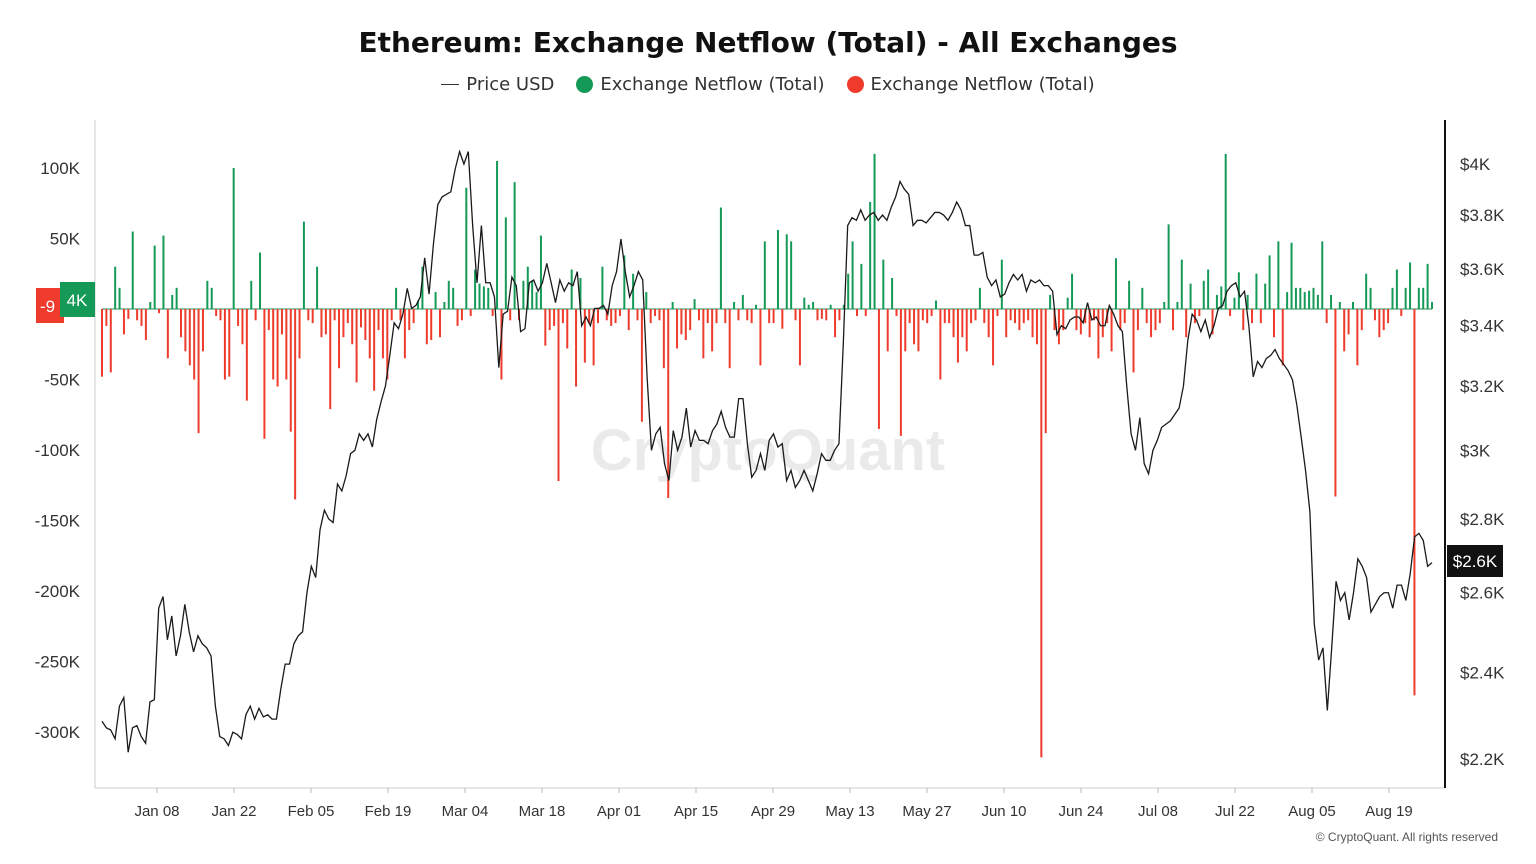  I want to click on legend-label-netflow-negative: Exchange Netflow (Total), so click(982, 84).